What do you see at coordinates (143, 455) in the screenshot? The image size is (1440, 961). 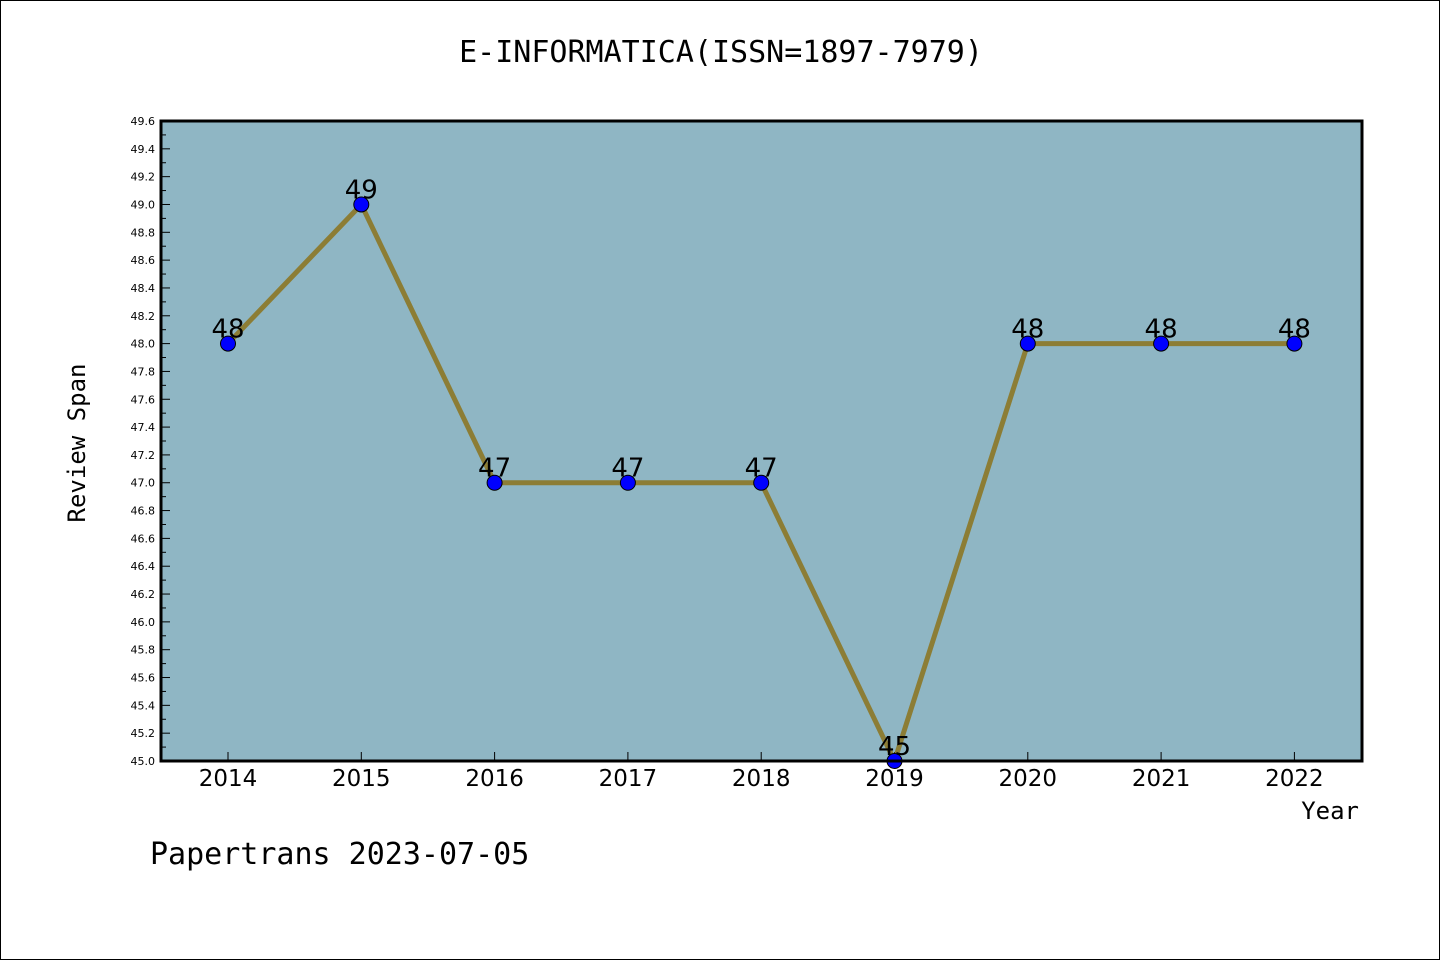 I see `y-tick-label: 47.2` at bounding box center [143, 455].